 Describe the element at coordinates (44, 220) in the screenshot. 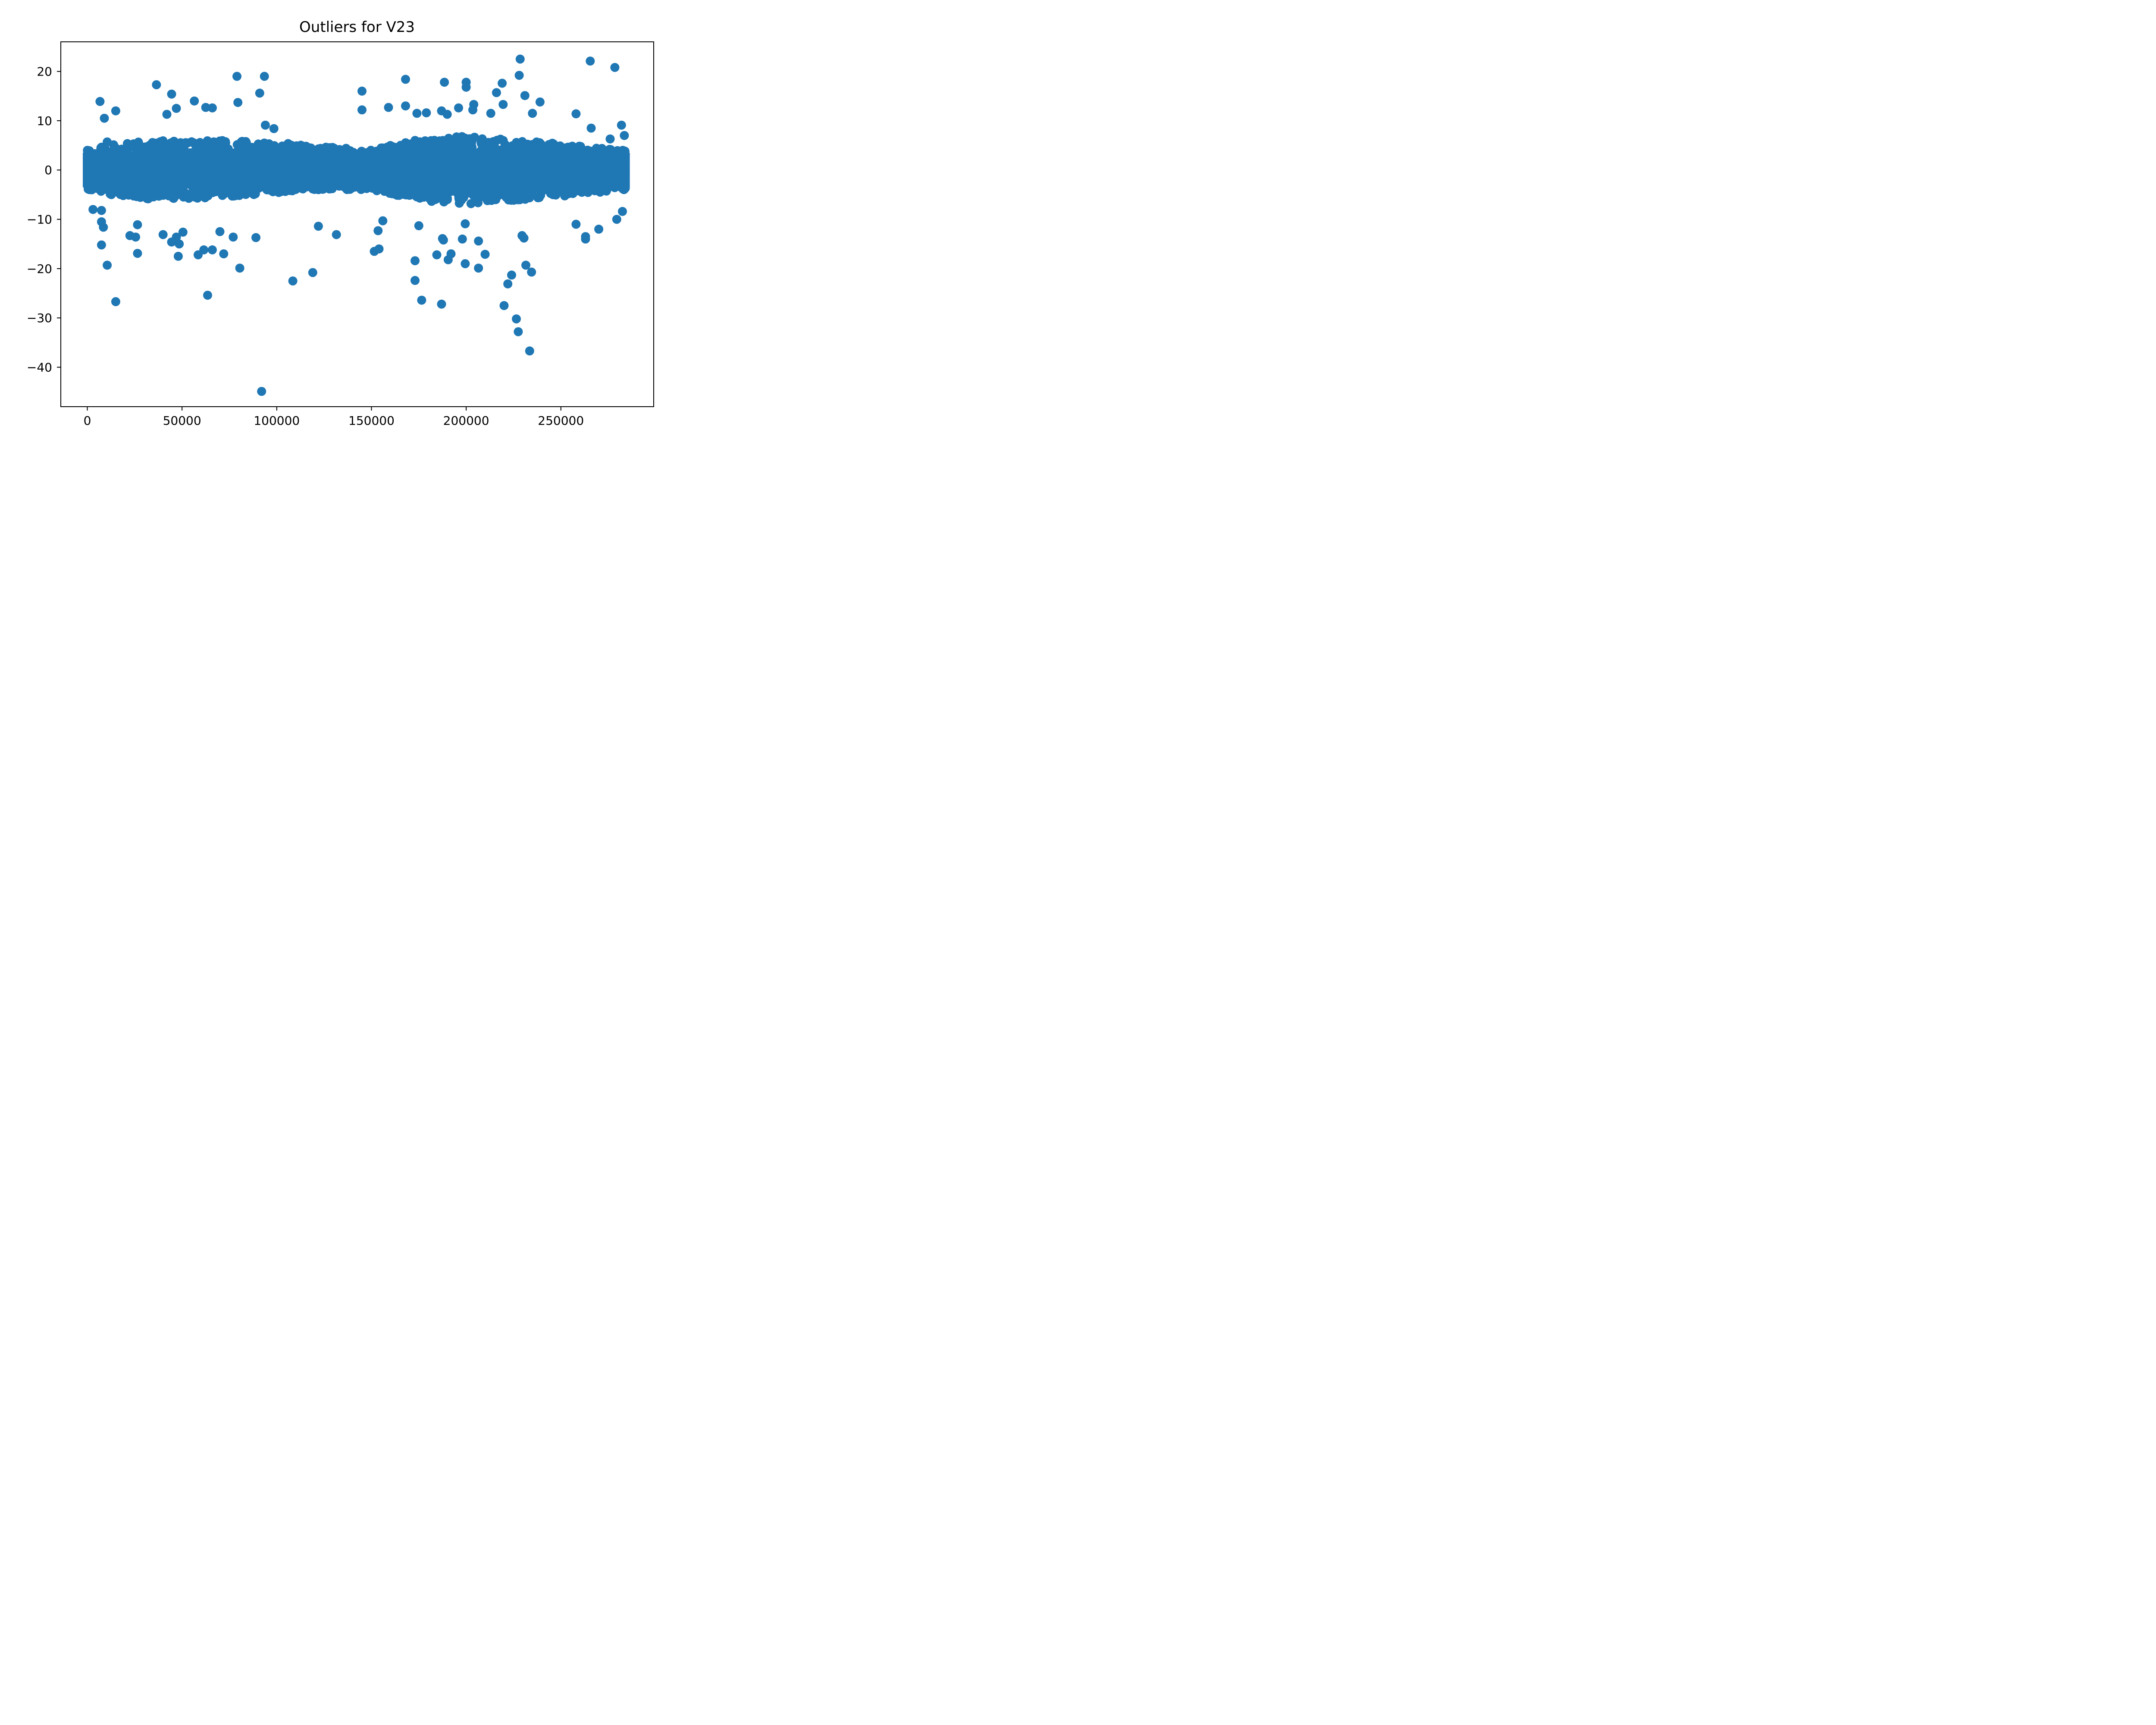

I see `y-axis: 20 10 0 −10 −20 −30 −40` at that location.